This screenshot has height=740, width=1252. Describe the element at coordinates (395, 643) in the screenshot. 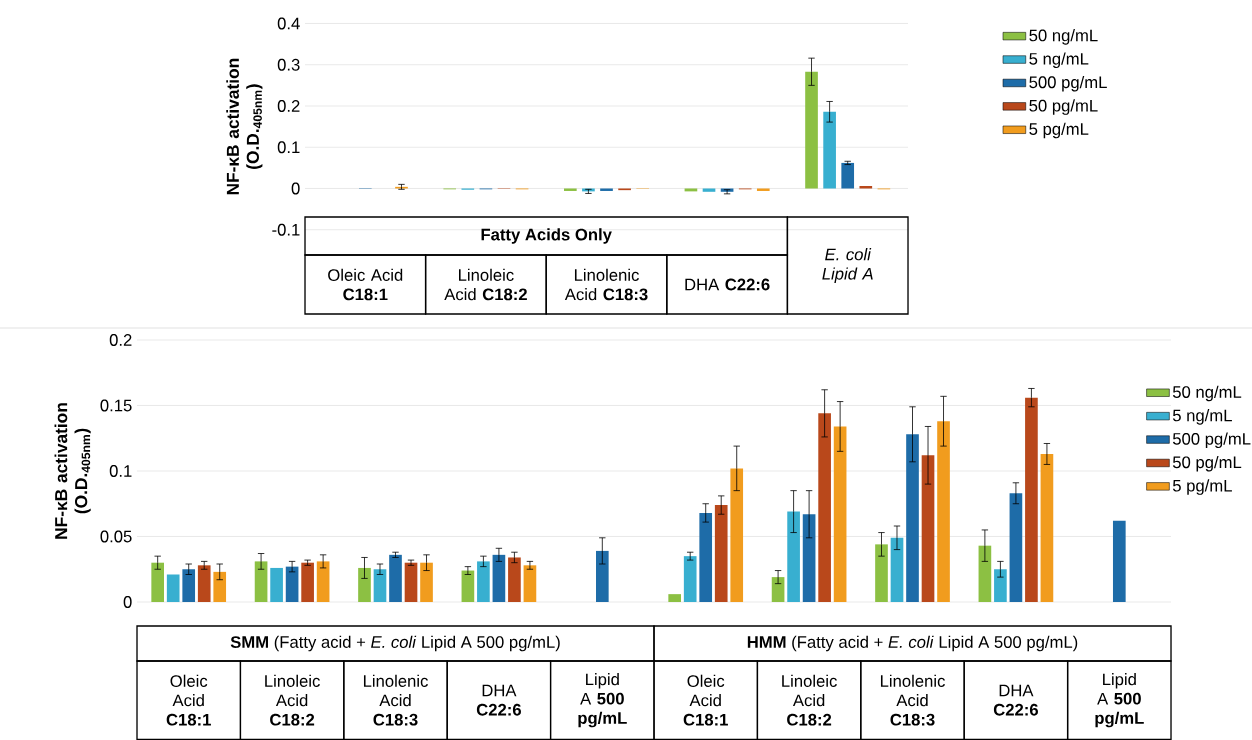

I see `text: SMM (Fatty acid + E. coli Lipid A 500 pg/mL)` at that location.